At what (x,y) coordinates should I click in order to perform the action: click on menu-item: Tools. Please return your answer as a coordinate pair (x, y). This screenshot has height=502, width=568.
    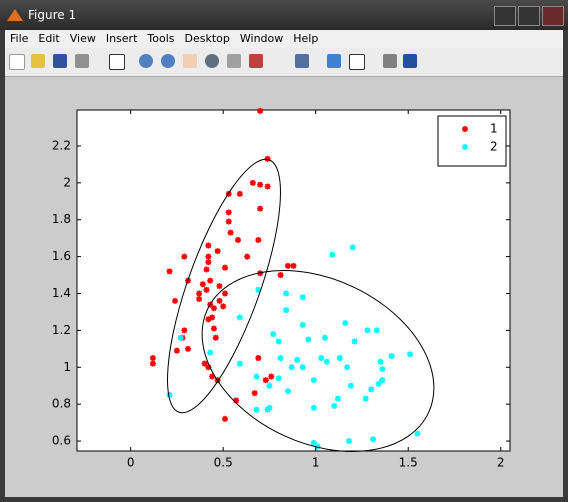
    Looking at the image, I should click on (161, 38).